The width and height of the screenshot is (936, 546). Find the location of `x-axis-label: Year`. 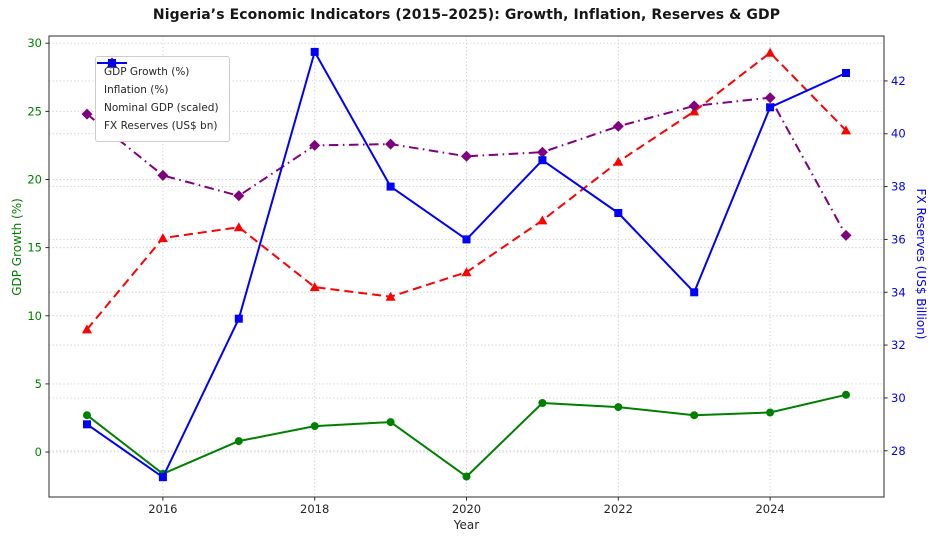

x-axis-label: Year is located at coordinates (466, 525).